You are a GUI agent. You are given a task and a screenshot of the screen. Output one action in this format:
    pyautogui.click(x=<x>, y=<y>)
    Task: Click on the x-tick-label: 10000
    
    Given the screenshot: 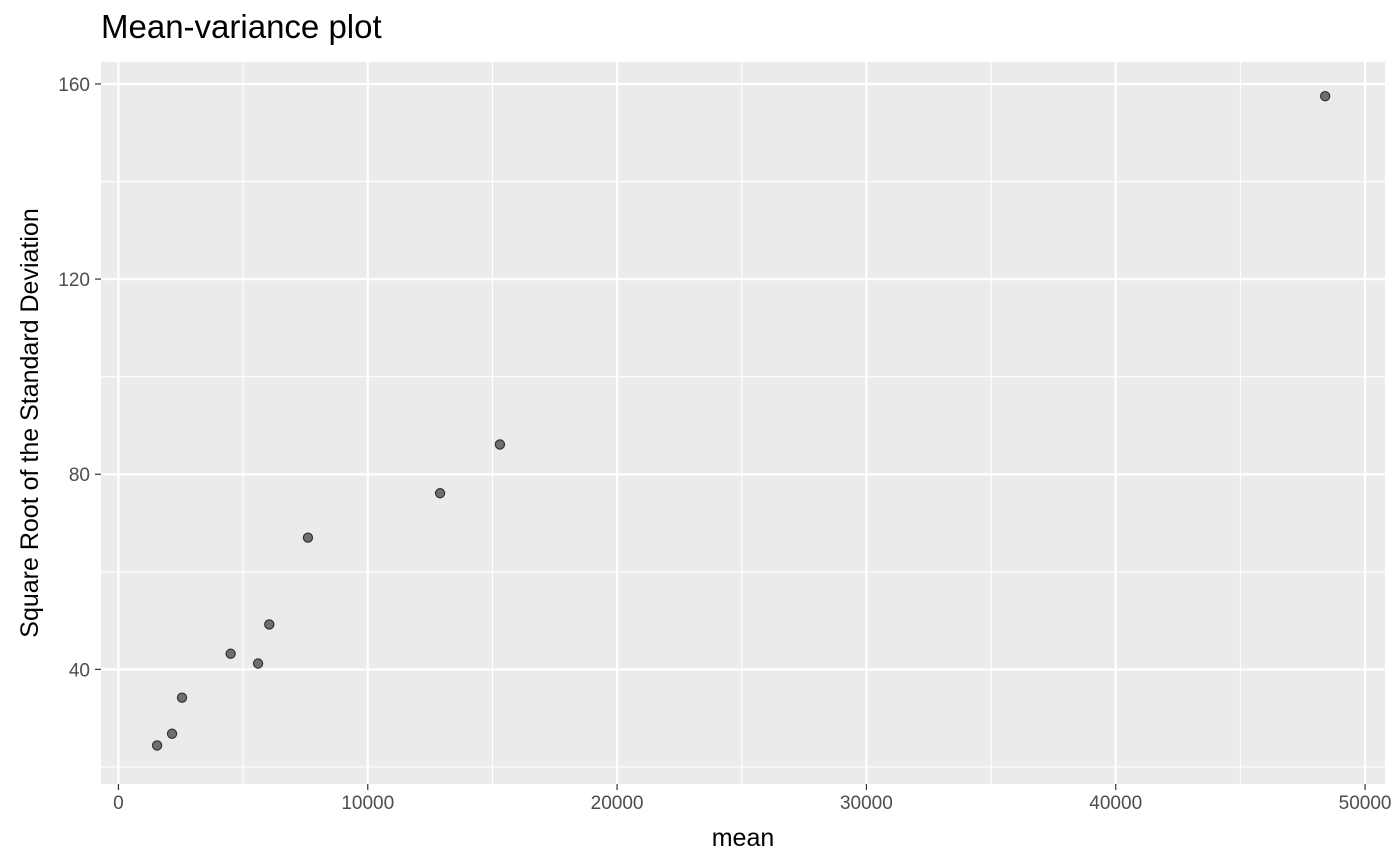 What is the action you would take?
    pyautogui.click(x=367, y=803)
    